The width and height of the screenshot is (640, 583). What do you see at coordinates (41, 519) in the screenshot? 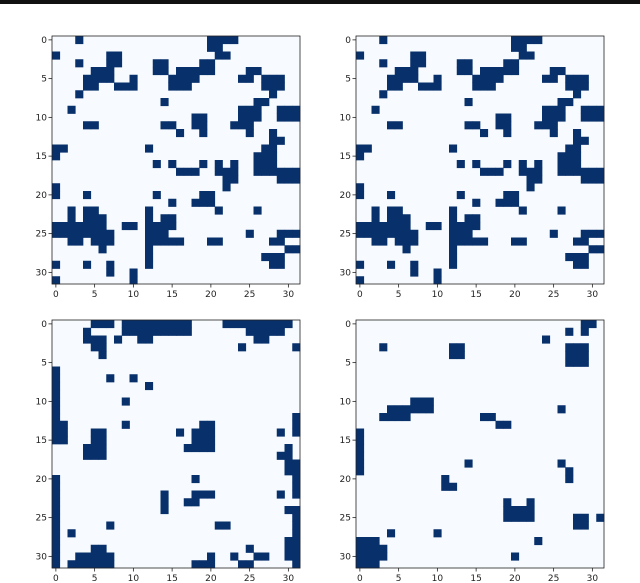
I see `y-tick-label: 25` at bounding box center [41, 519].